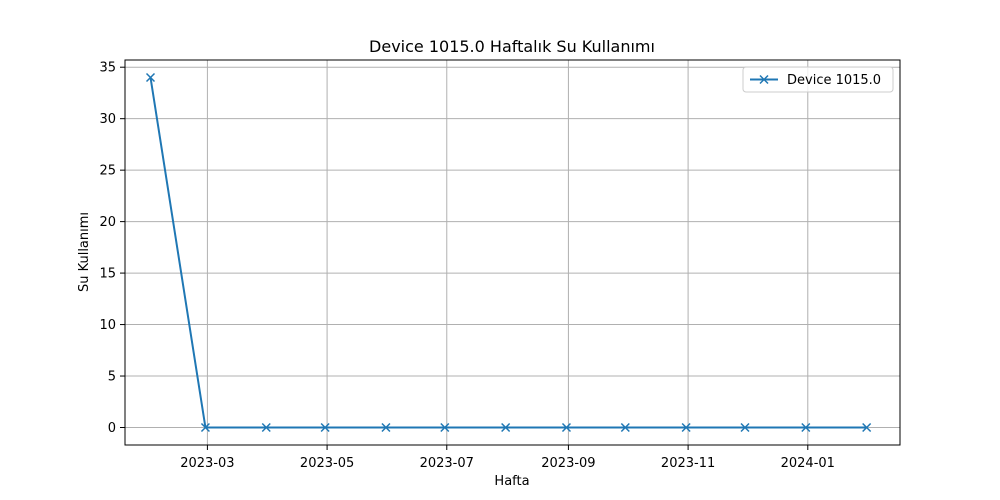  What do you see at coordinates (207, 463) in the screenshot?
I see `x-tick-label: 2023-03` at bounding box center [207, 463].